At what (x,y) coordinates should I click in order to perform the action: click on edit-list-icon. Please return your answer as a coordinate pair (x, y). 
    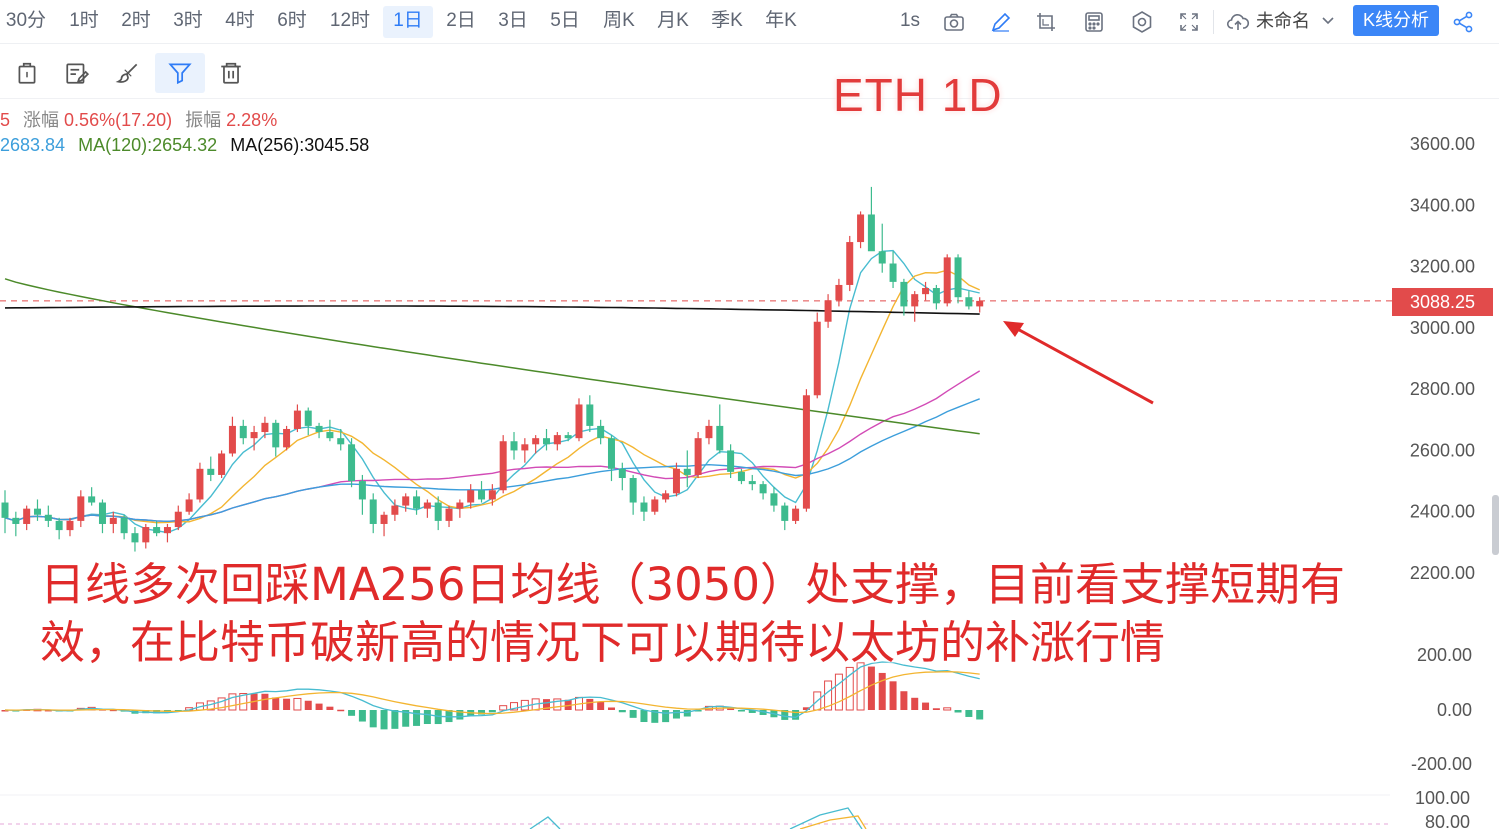
    Looking at the image, I should click on (77, 73).